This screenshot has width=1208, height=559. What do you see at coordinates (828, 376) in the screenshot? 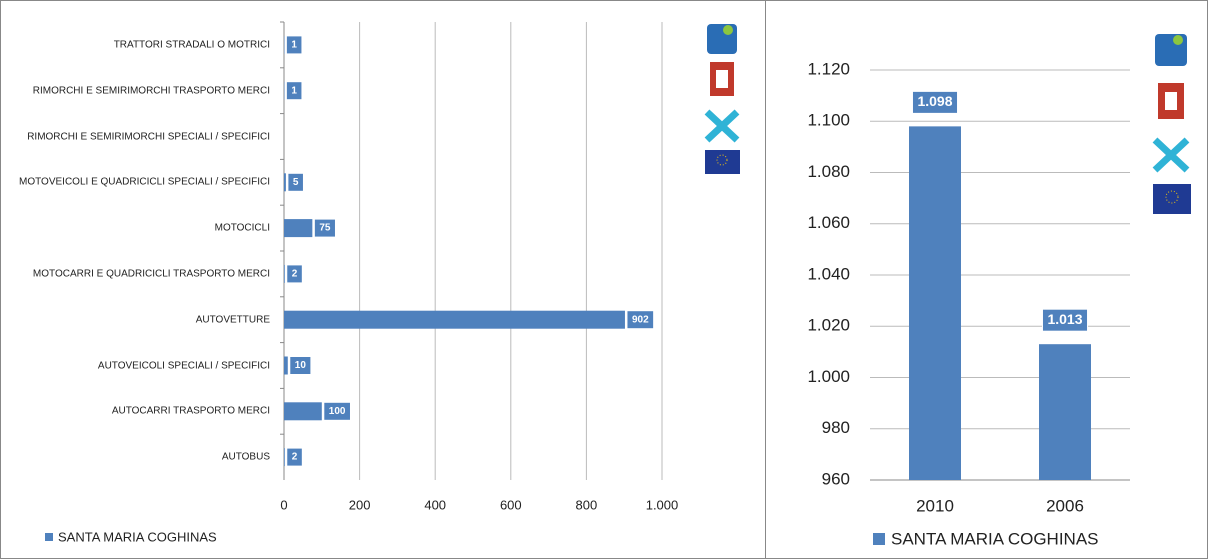
I see `y-tick-label: 1.000` at bounding box center [828, 376].